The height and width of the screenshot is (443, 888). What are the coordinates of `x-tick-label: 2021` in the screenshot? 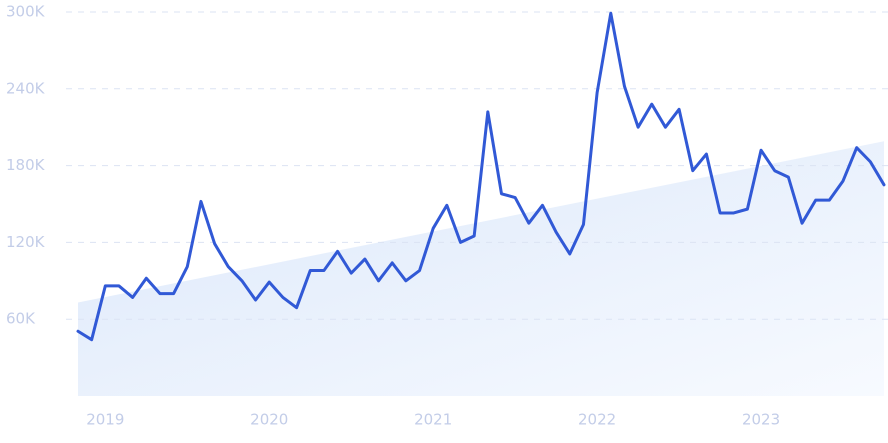 It's located at (433, 420).